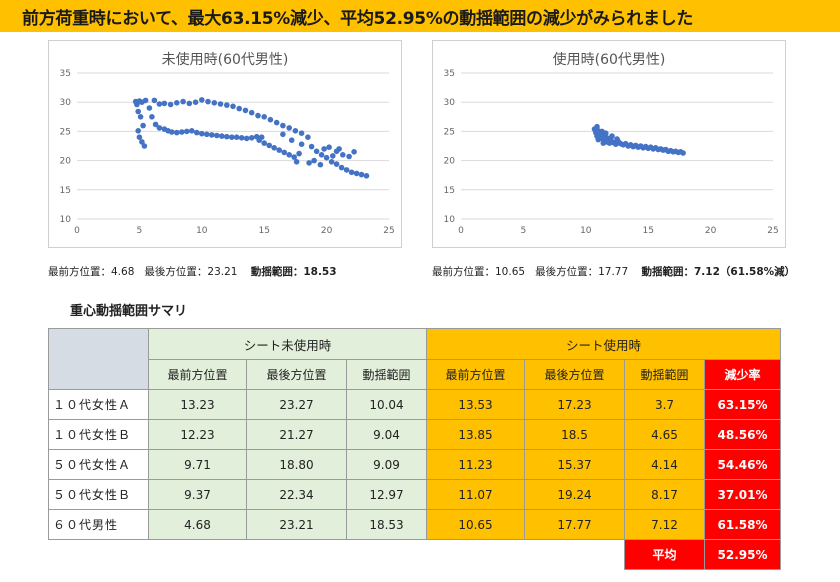 This screenshot has height=582, width=840. I want to click on table-corner, so click(98, 359).